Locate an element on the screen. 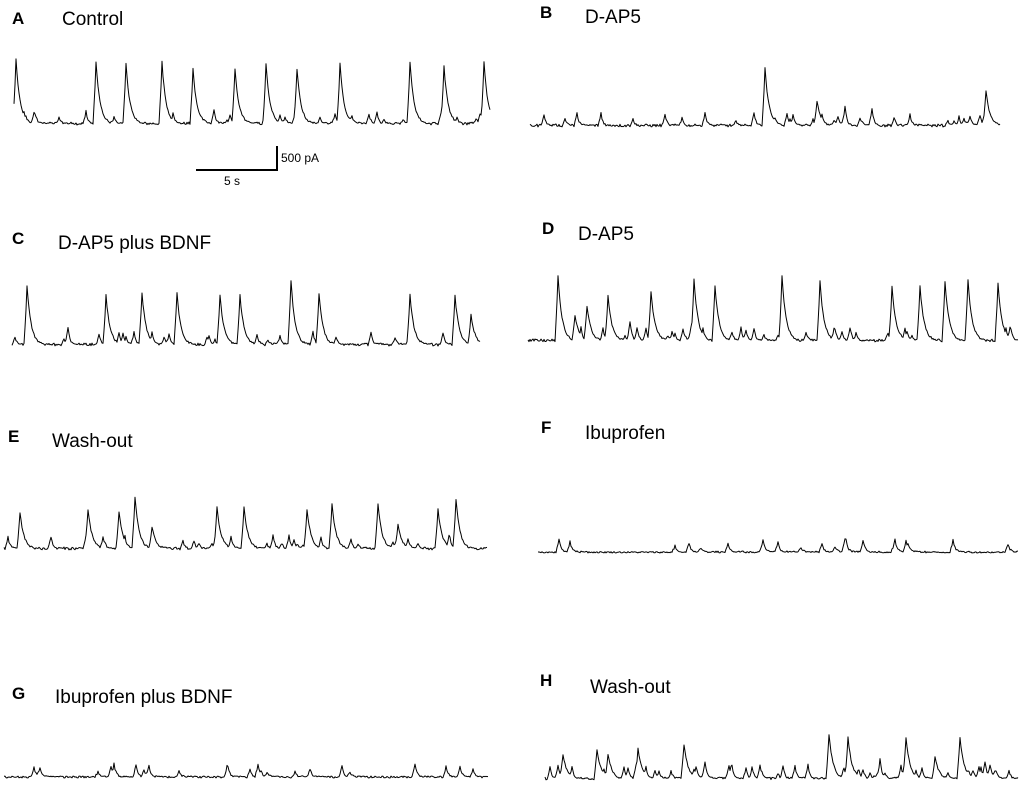 The image size is (1024, 785). scale-amplitude-label: 500 pA is located at coordinates (300, 158).